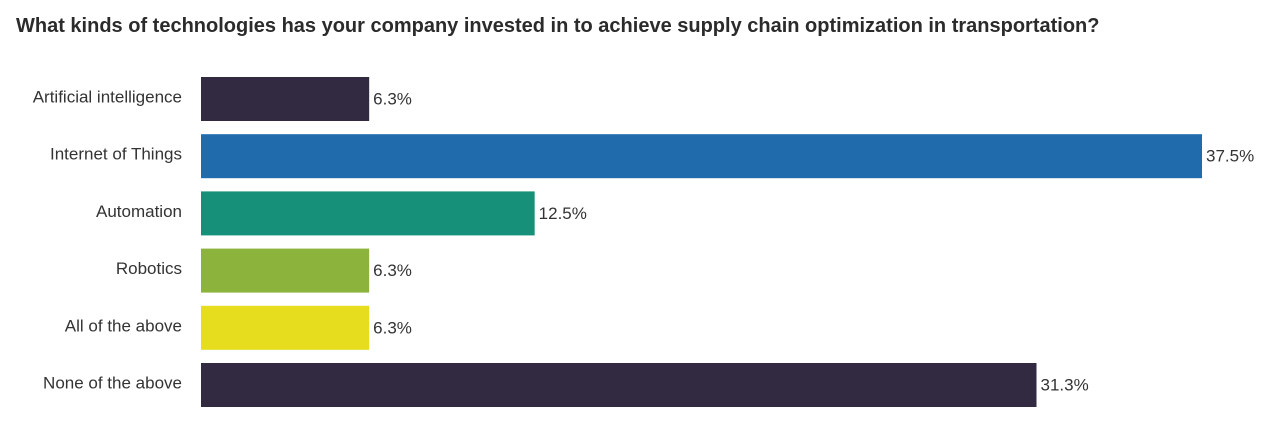 The width and height of the screenshot is (1275, 424). Describe the element at coordinates (112, 382) in the screenshot. I see `category-label-none-of-the-above: None of the above` at that location.